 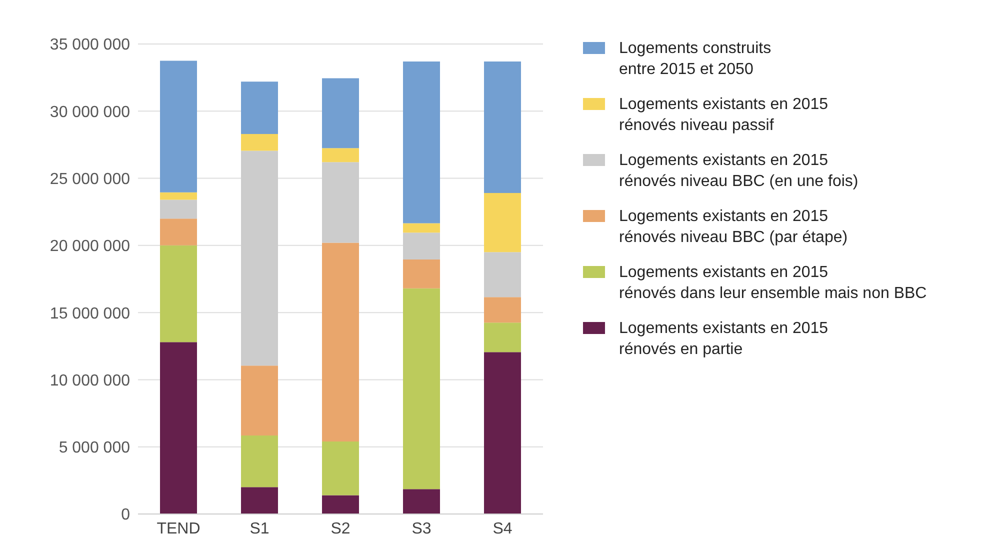 What do you see at coordinates (695, 59) in the screenshot?
I see `legend-label: Logements construits entre 2015 et 2050` at bounding box center [695, 59].